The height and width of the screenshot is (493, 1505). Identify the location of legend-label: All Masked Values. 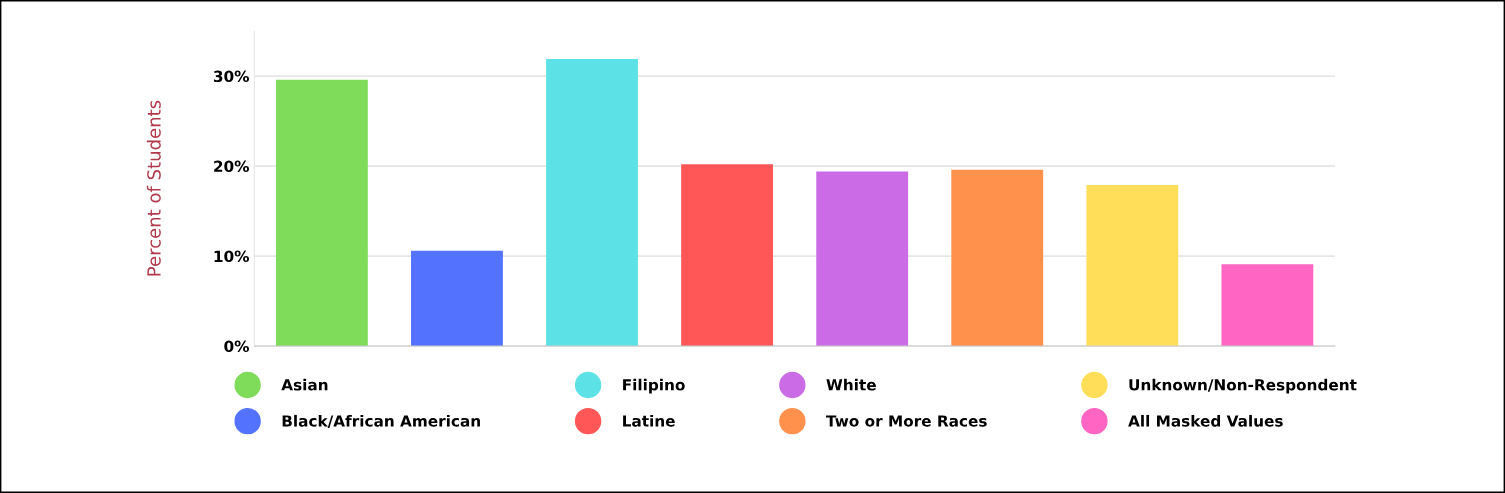
(1205, 420).